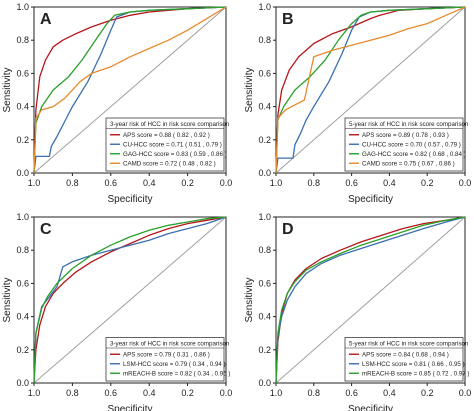 The width and height of the screenshot is (474, 411). Describe the element at coordinates (46, 19) in the screenshot. I see `panel-label: A` at that location.